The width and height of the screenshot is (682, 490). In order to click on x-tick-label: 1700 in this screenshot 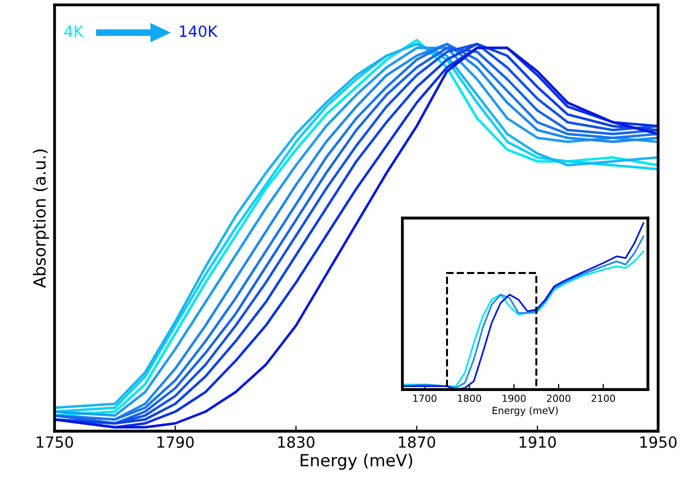, I will do `click(424, 398)`.